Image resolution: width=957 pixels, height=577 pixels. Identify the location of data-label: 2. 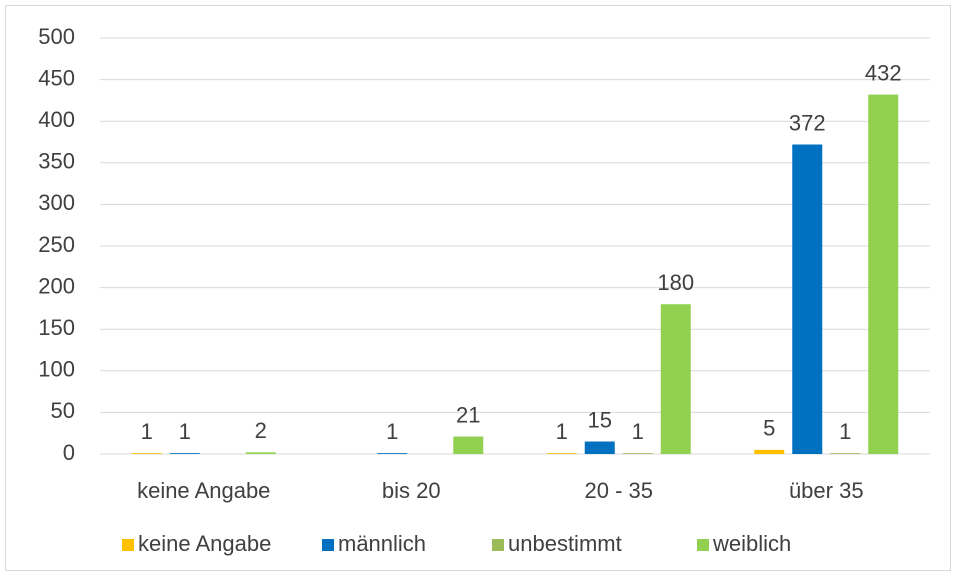
(261, 430).